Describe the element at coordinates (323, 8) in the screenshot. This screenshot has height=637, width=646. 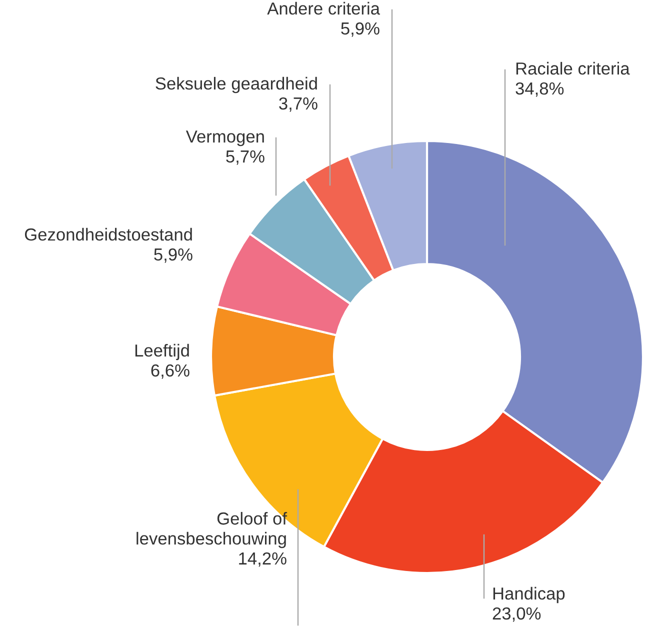
I see `slice-label: Andere criteria` at that location.